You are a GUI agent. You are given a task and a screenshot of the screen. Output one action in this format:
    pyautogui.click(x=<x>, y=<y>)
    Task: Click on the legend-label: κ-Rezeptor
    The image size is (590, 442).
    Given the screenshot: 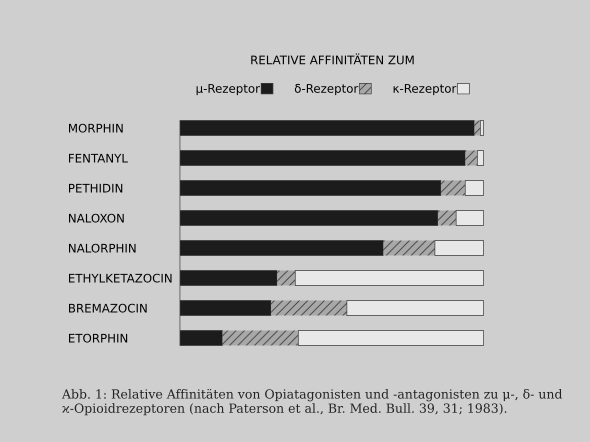 What is the action you would take?
    pyautogui.click(x=425, y=90)
    